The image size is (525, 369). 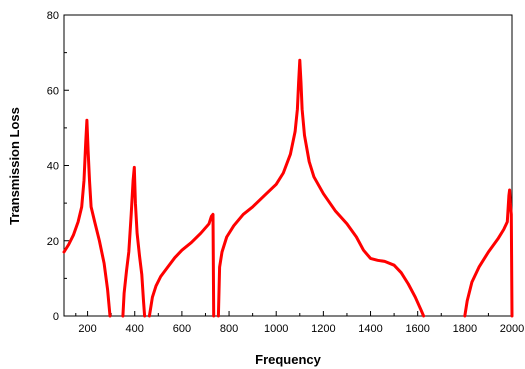 I want to click on y-axis-ticks: 0 20 40 60 80, so click(x=58, y=166).